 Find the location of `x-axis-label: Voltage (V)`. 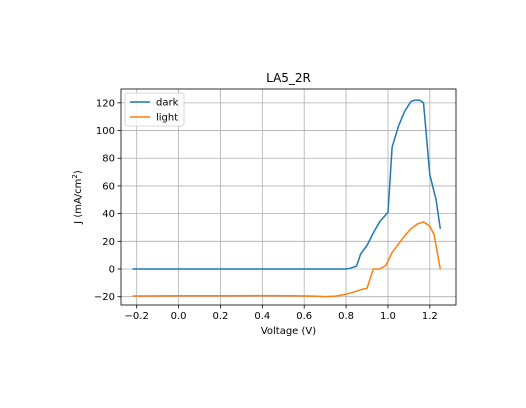

x-axis-label: Voltage (V) is located at coordinates (288, 331).